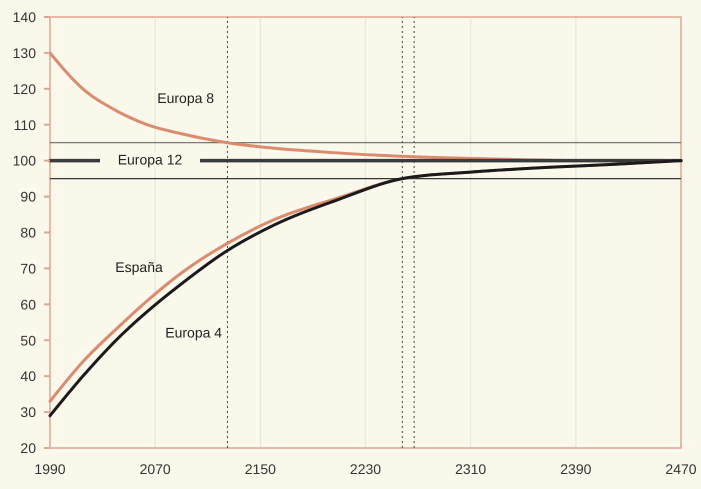  What do you see at coordinates (28, 376) in the screenshot?
I see `y-tick-label: 40` at bounding box center [28, 376].